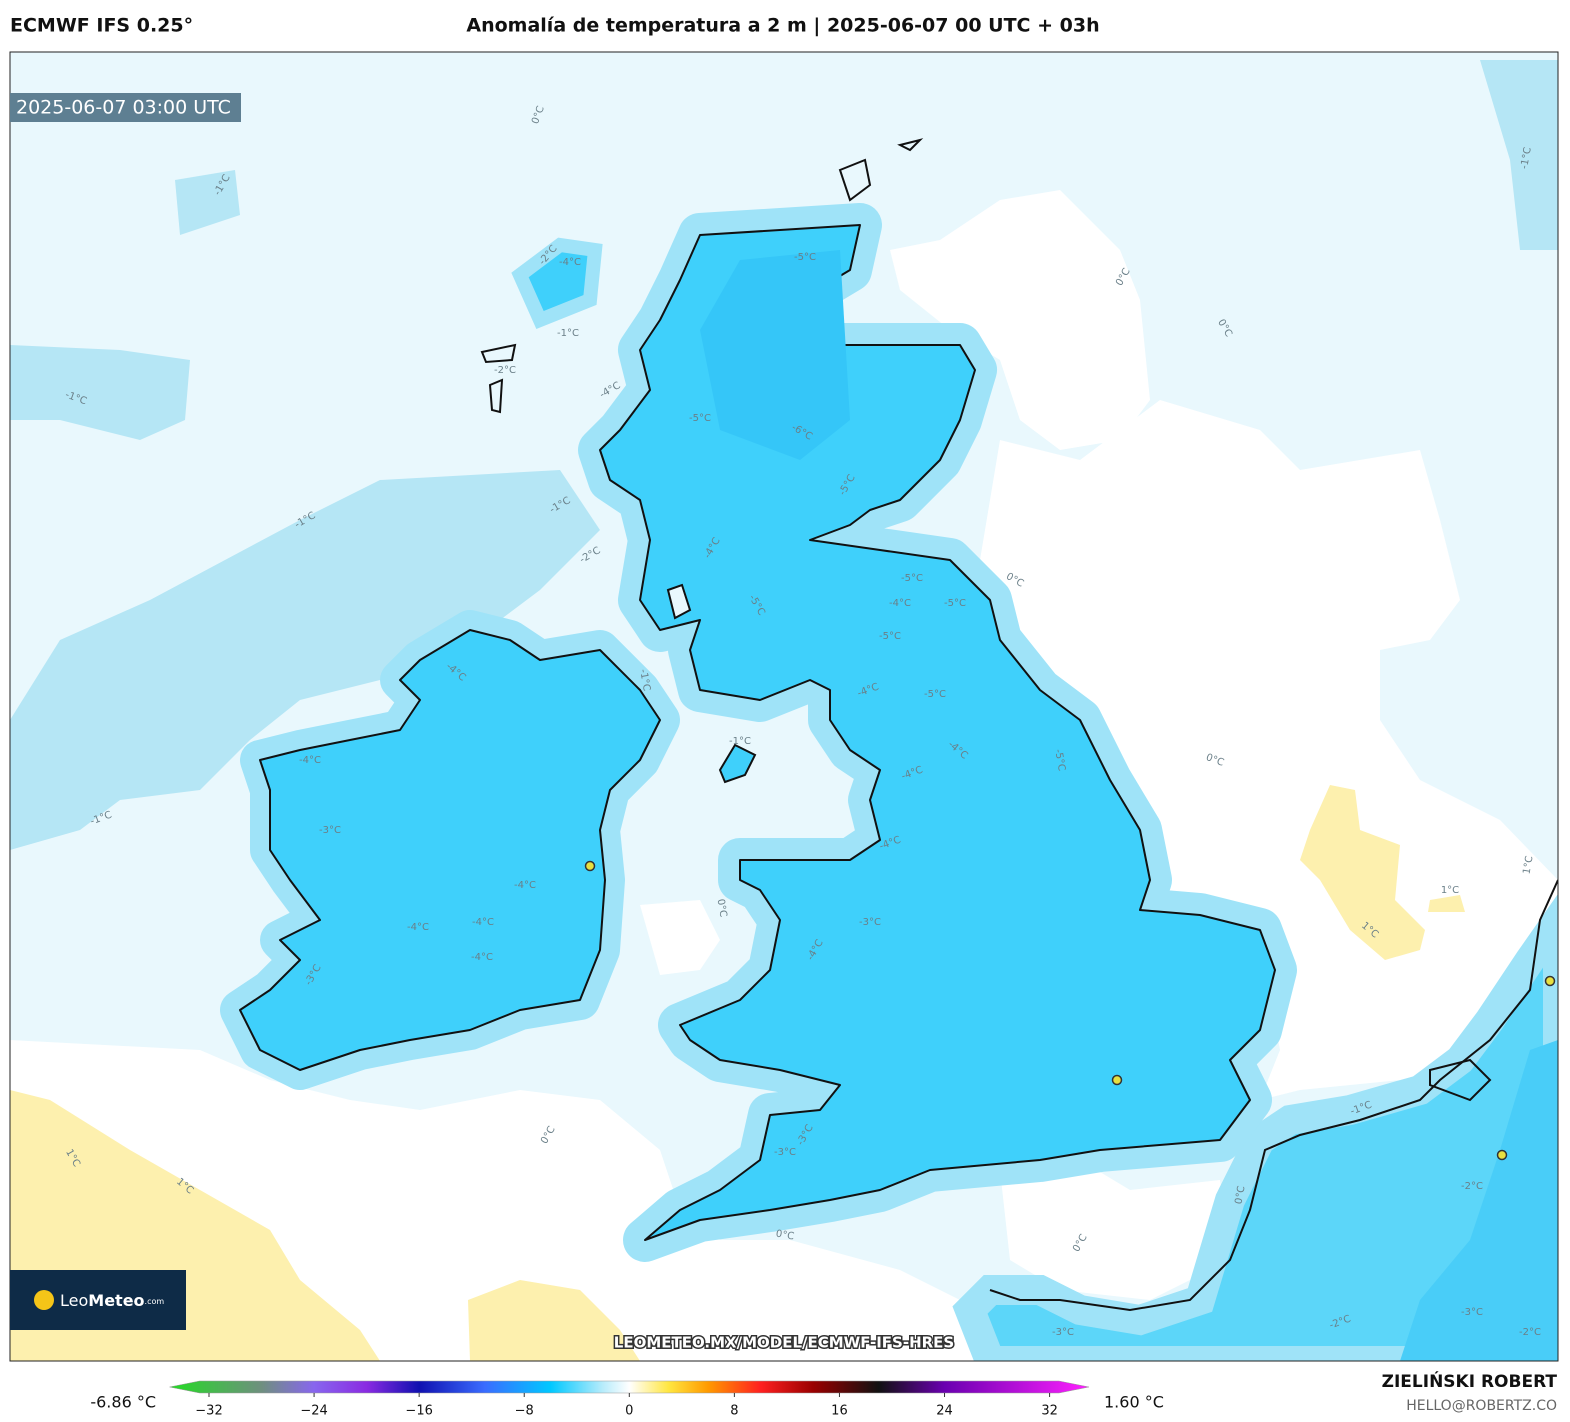  Describe the element at coordinates (944, 1411) in the screenshot. I see `colorbar-tick-label: 24` at that location.